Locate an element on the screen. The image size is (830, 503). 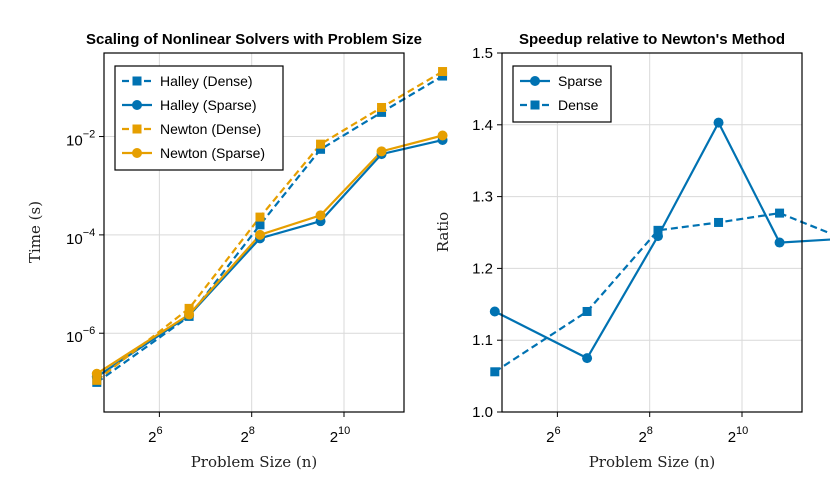
left-y-axis-label: Time (s) is located at coordinates (35, 232).